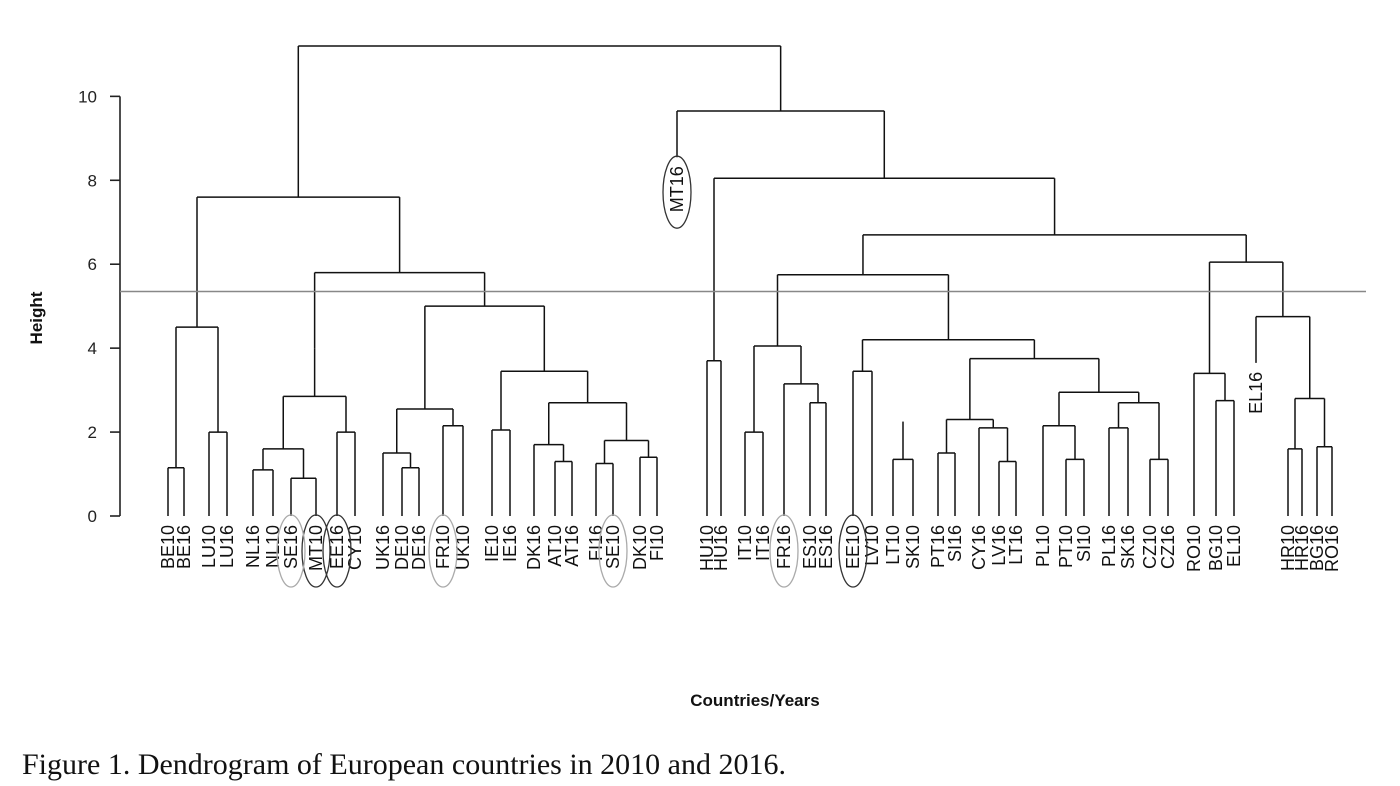  What do you see at coordinates (784, 551) in the screenshot?
I see `highlight-ellipse-FR16` at bounding box center [784, 551].